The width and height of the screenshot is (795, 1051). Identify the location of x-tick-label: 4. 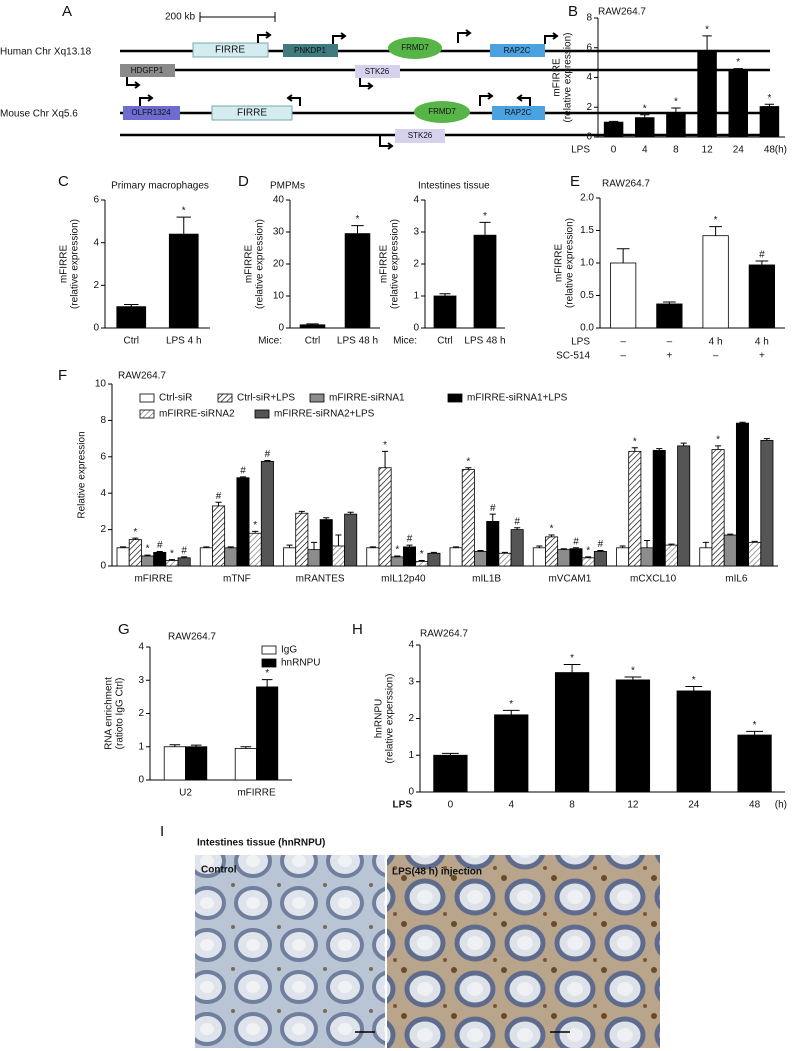
(645, 150).